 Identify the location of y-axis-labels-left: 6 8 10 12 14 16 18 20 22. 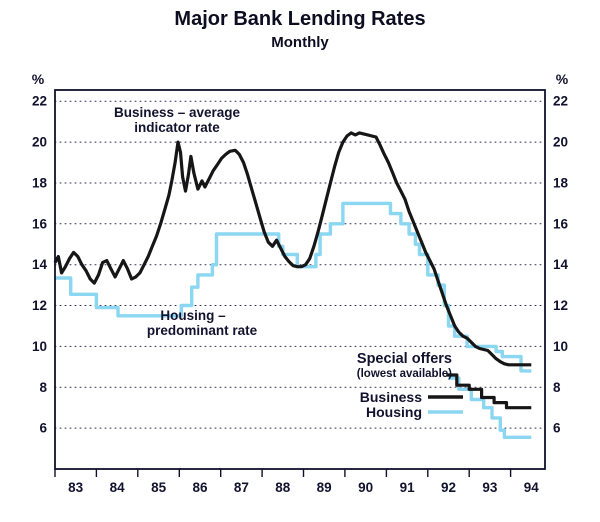
(40, 265).